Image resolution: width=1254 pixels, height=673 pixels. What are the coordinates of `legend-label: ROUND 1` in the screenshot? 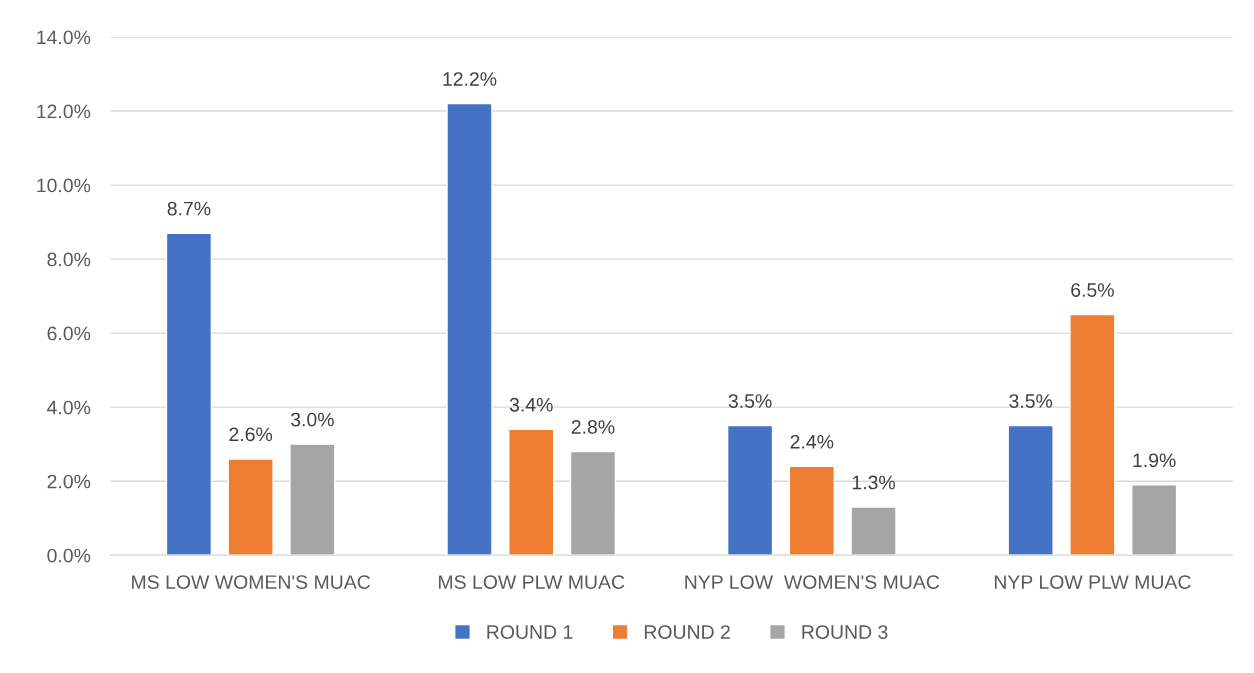 It's located at (530, 632).